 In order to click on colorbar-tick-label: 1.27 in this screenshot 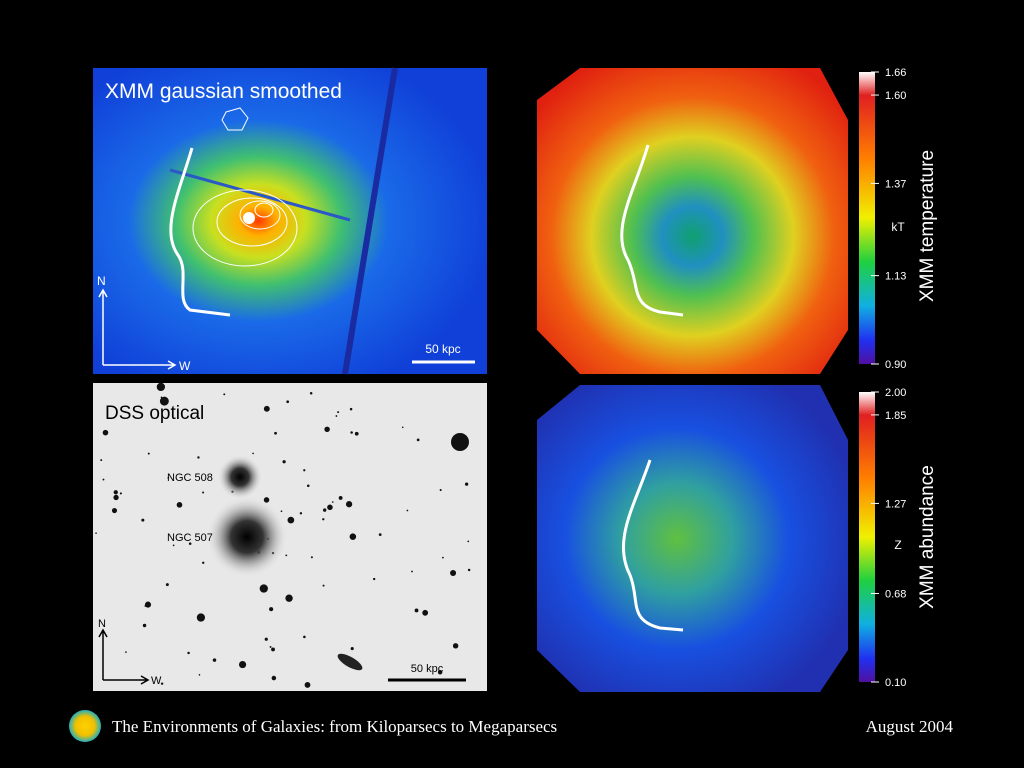, I will do `click(895, 504)`.